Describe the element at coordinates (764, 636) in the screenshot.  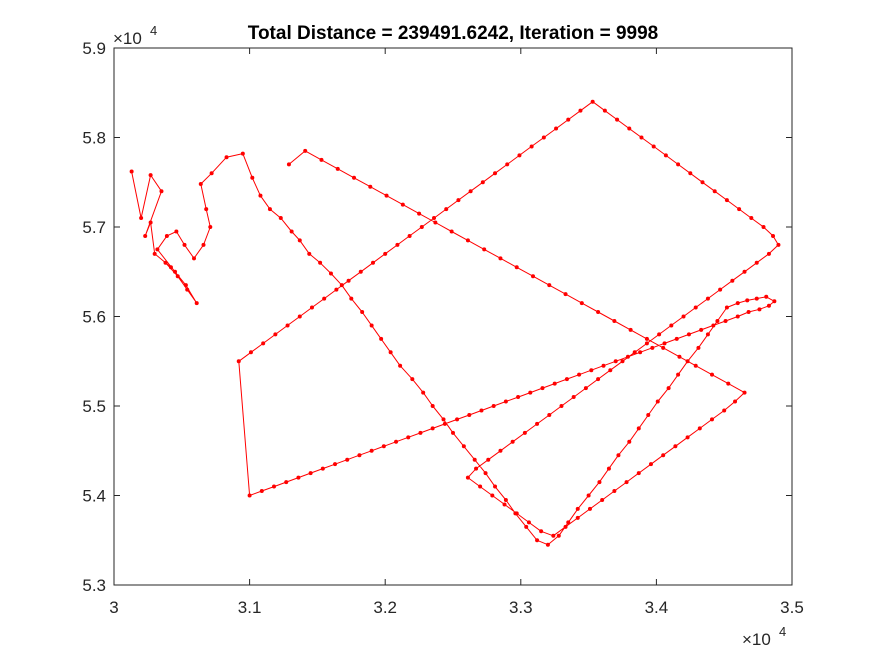
I see `x-exponent: ×10 4` at that location.